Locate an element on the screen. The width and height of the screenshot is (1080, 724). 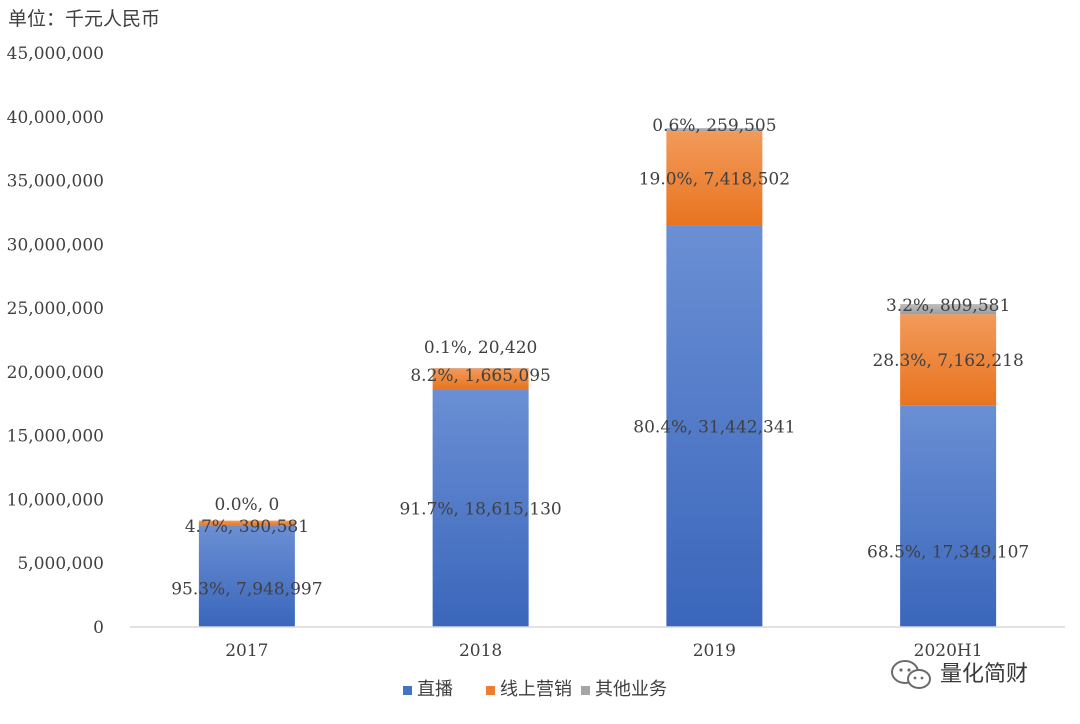
legend-label: 直播 is located at coordinates (435, 689).